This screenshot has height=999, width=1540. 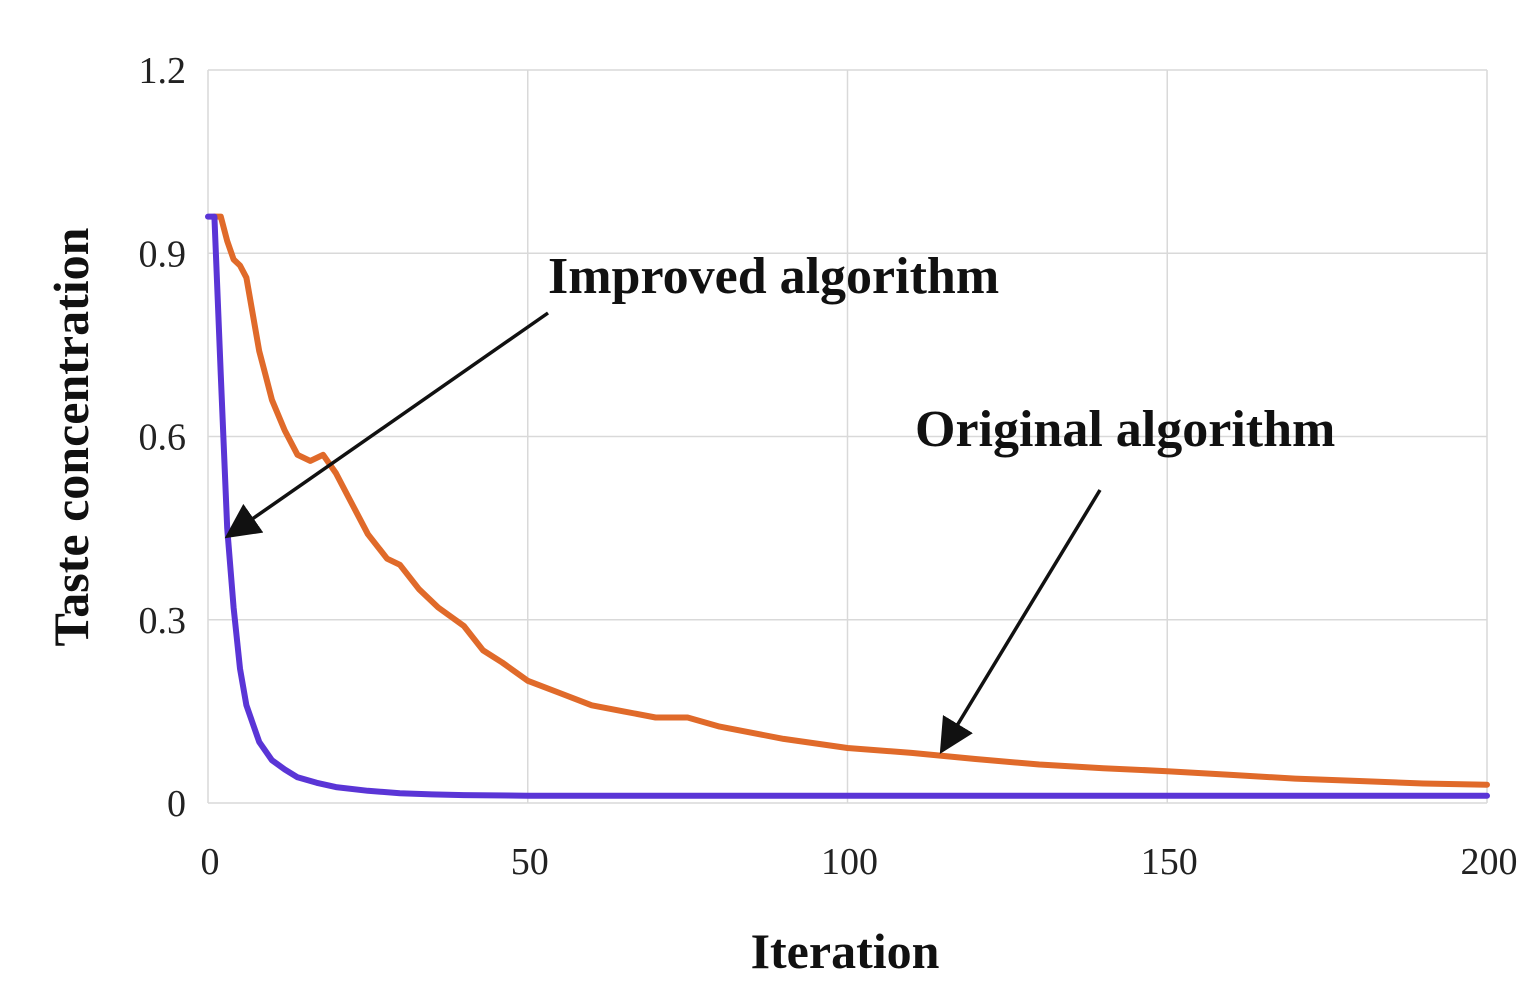 I want to click on y-tick-label: 1.2, so click(x=163, y=71).